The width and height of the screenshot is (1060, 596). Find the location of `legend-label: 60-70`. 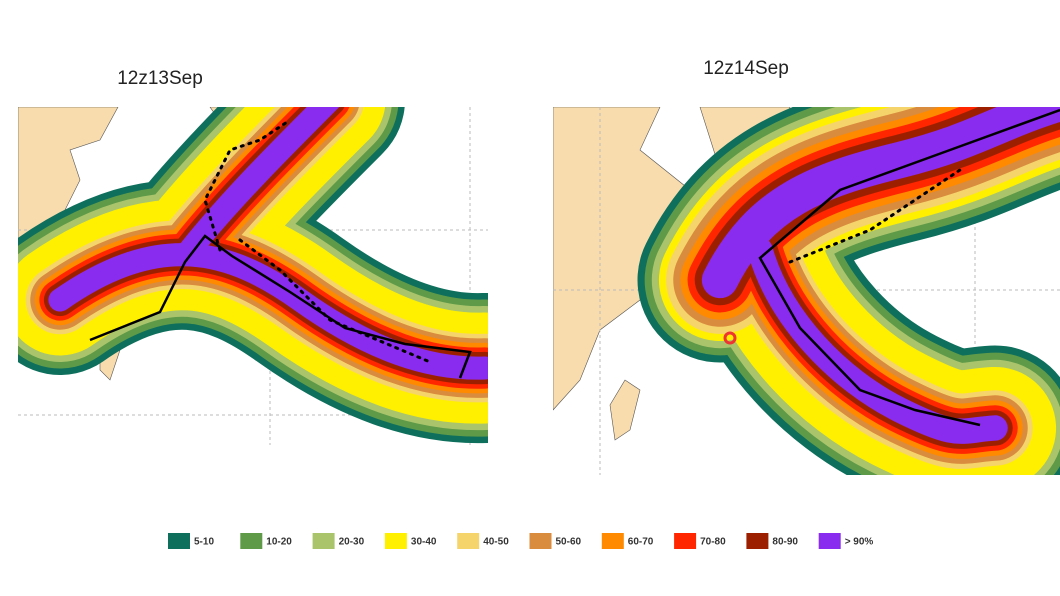

legend-label: 60-70 is located at coordinates (641, 542).